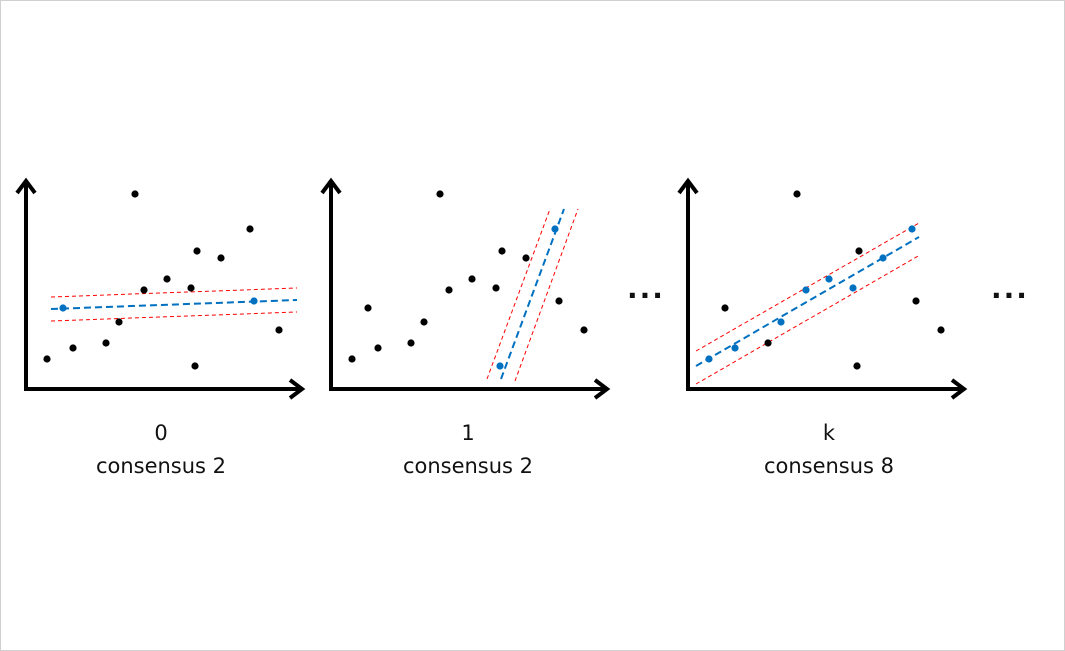  What do you see at coordinates (468, 433) in the screenshot?
I see `panel-1-iteration: 1` at bounding box center [468, 433].